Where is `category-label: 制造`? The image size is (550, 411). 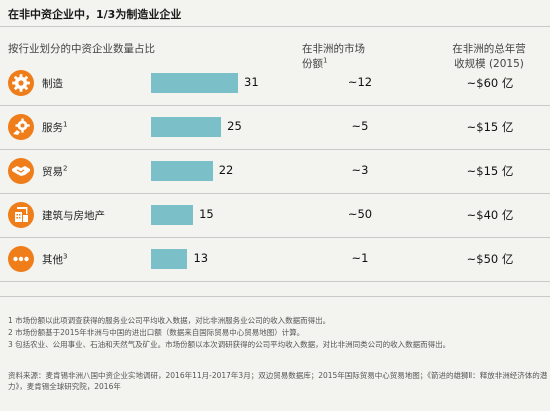 category-label: 制造 is located at coordinates (52, 83).